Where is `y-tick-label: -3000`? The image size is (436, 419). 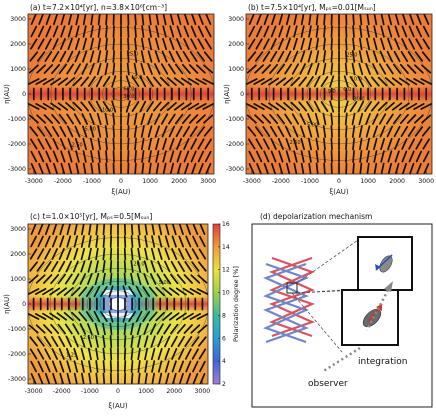 y-tick-label: -3000 is located at coordinates (17, 379).